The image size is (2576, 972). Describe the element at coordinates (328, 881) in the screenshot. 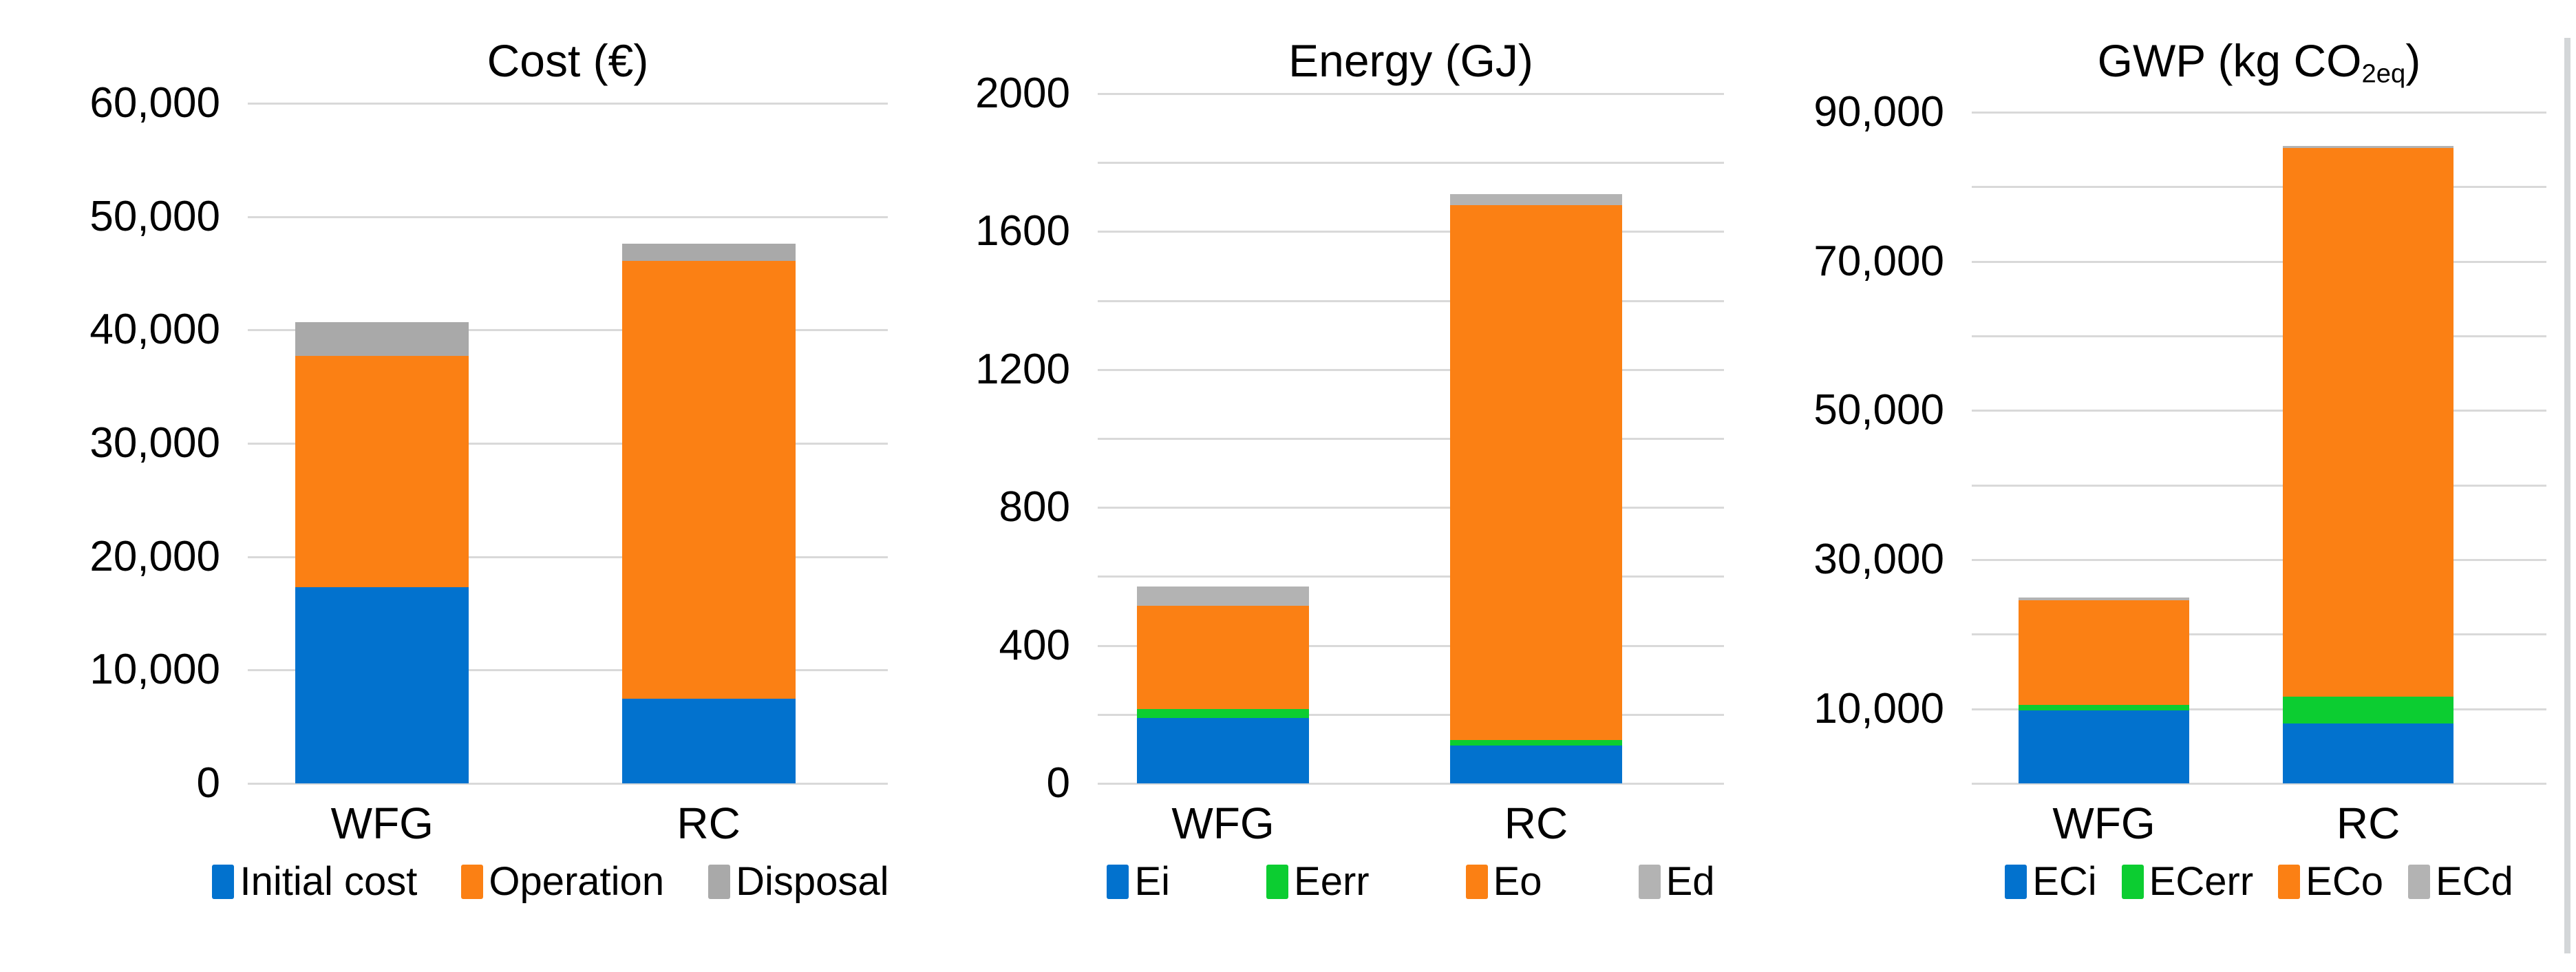

I see `cost-legend-label: Initial cost` at that location.